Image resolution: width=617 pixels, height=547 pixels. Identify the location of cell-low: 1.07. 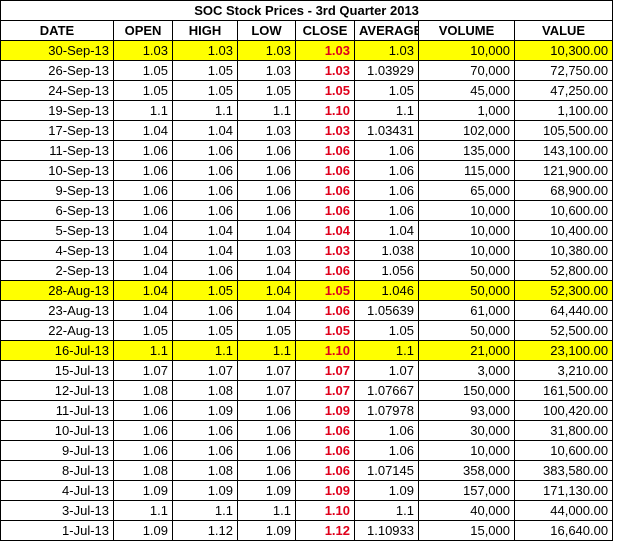
(266, 370).